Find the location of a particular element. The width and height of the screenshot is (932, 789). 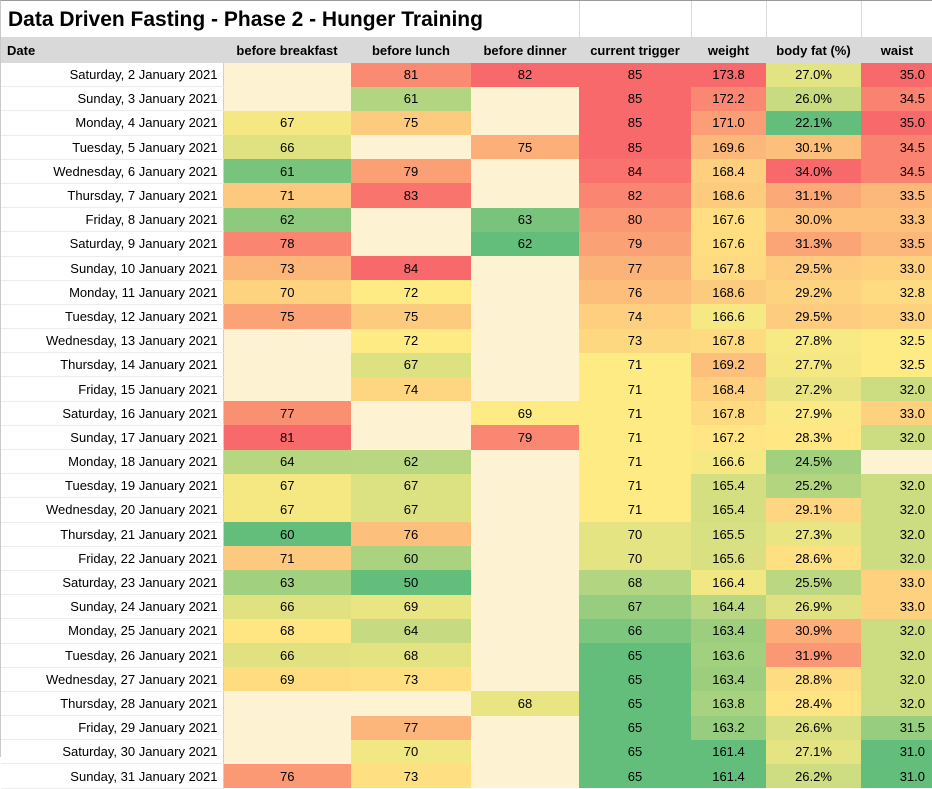

cell-trigger: 77 is located at coordinates (635, 268).